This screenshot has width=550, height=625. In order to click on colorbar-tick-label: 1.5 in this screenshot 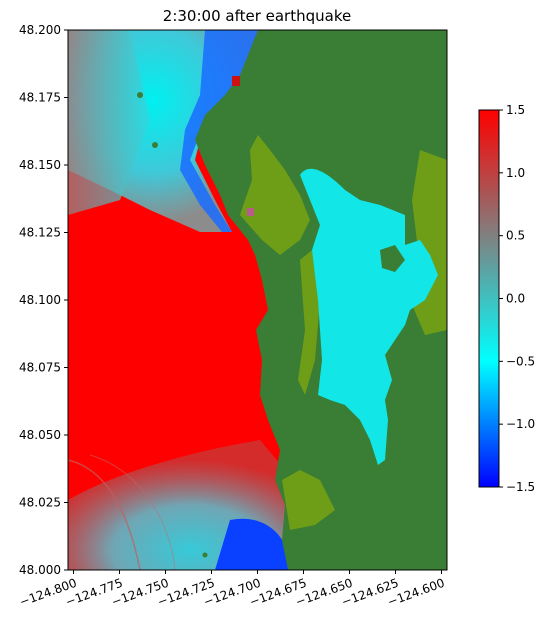, I will do `click(515, 110)`.